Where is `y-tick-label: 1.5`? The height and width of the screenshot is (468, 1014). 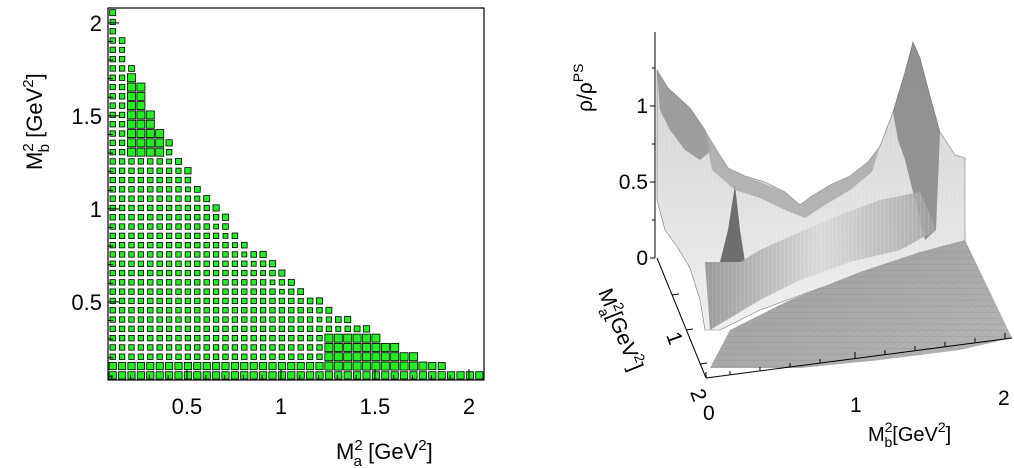 y-tick-label: 1.5 is located at coordinates (86, 116).